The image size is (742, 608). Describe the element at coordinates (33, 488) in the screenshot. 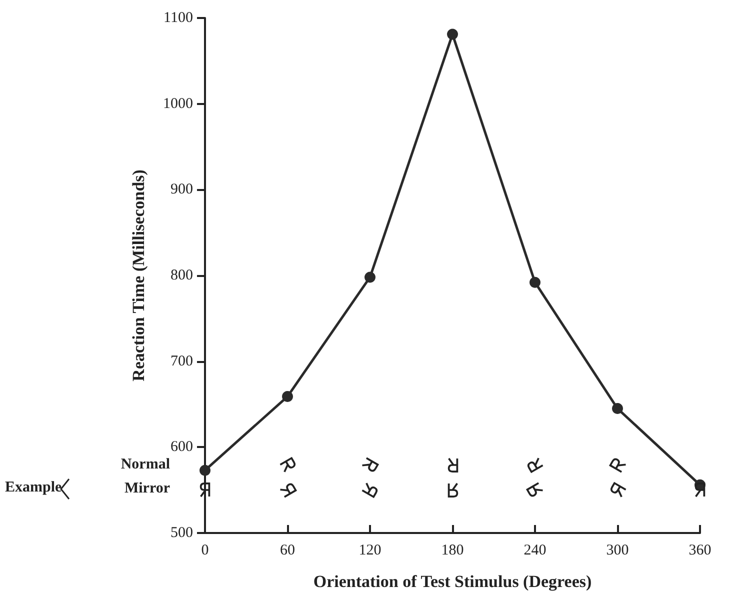

I see `text: Example` at that location.